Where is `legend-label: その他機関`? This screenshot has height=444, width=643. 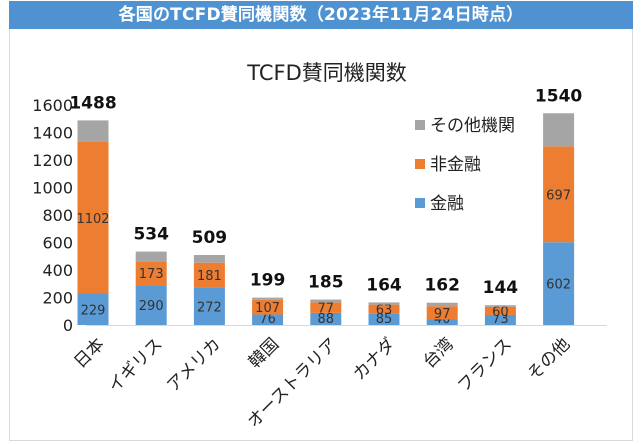 legend-label: その他機関 is located at coordinates (472, 126).